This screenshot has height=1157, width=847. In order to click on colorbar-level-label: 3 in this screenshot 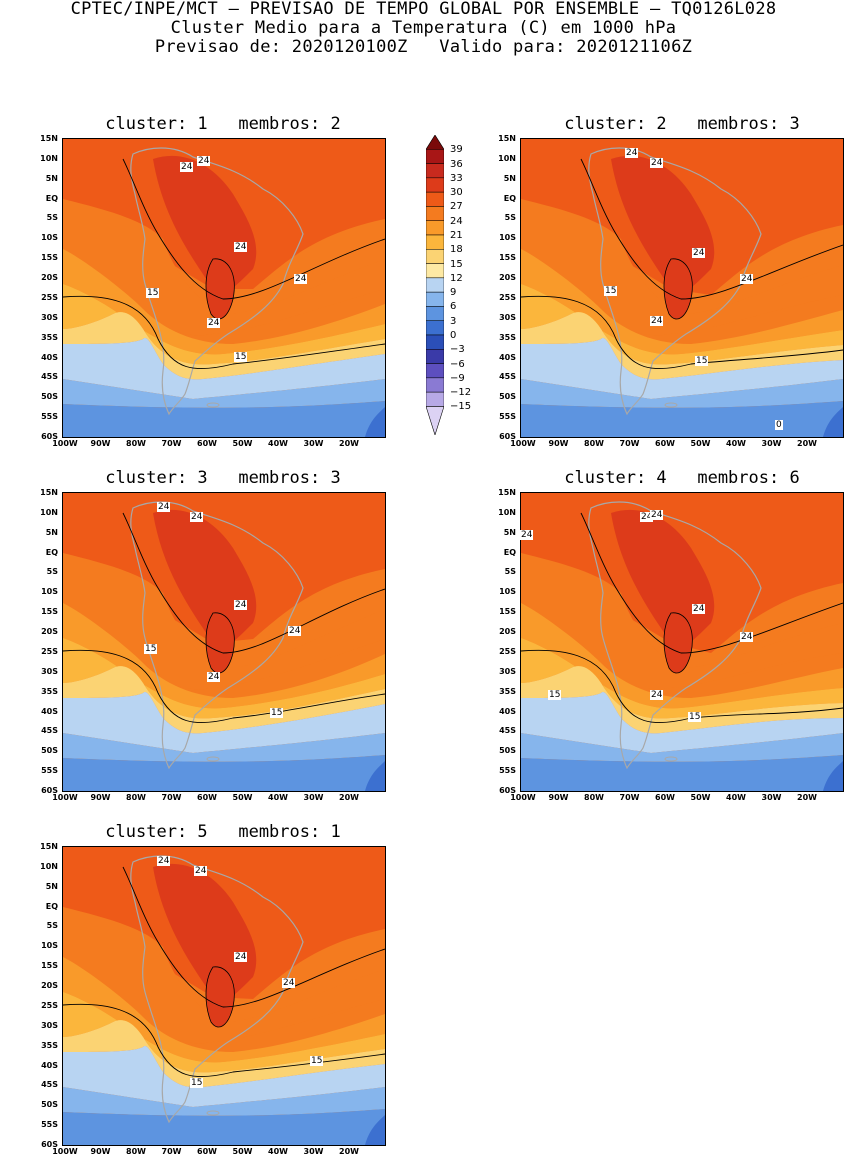, I will do `click(453, 321)`.